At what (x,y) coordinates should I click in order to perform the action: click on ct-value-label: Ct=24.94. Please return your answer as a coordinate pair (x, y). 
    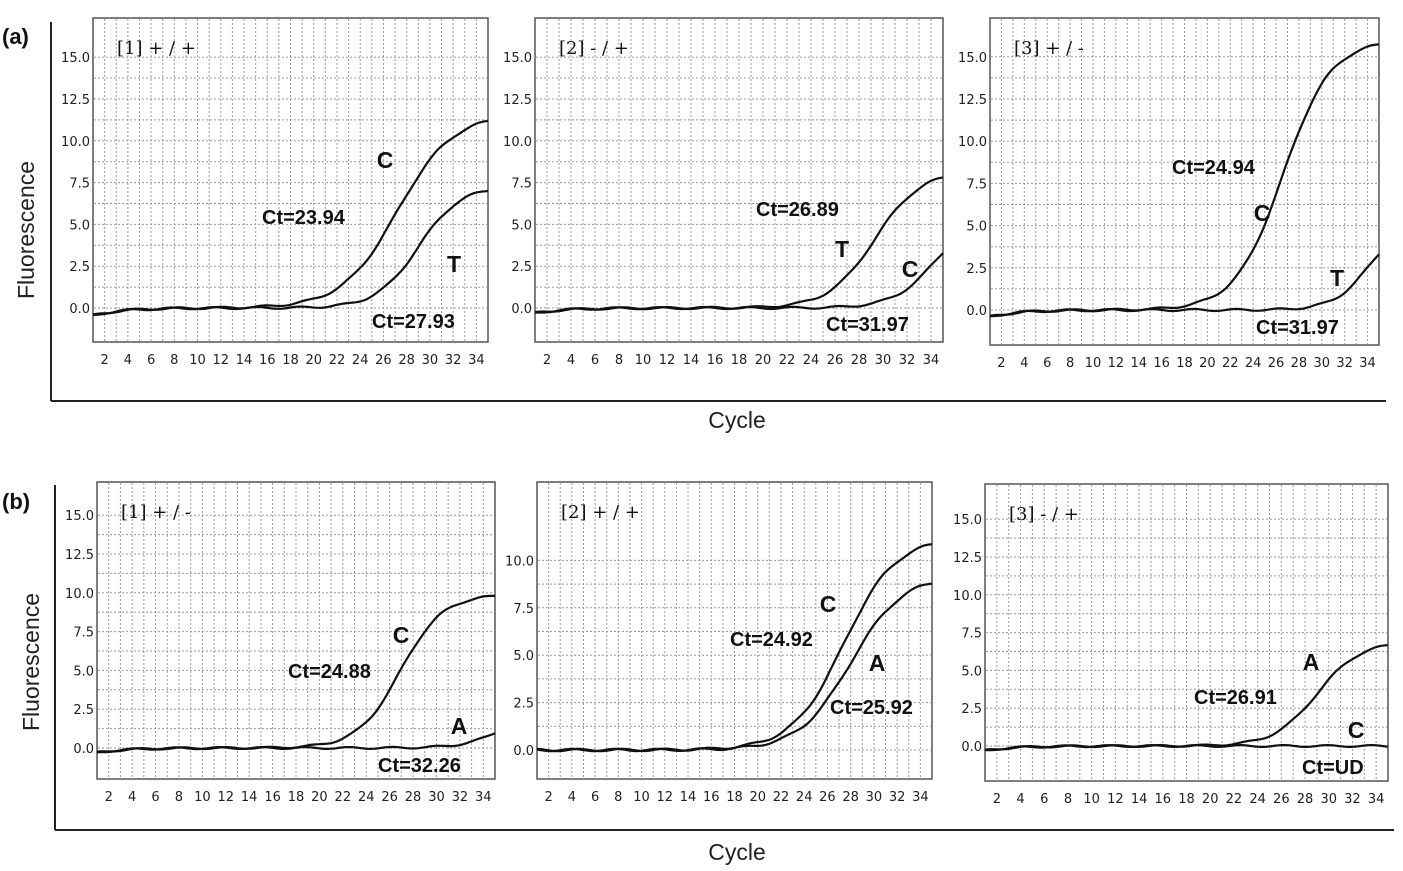
    Looking at the image, I should click on (1214, 168).